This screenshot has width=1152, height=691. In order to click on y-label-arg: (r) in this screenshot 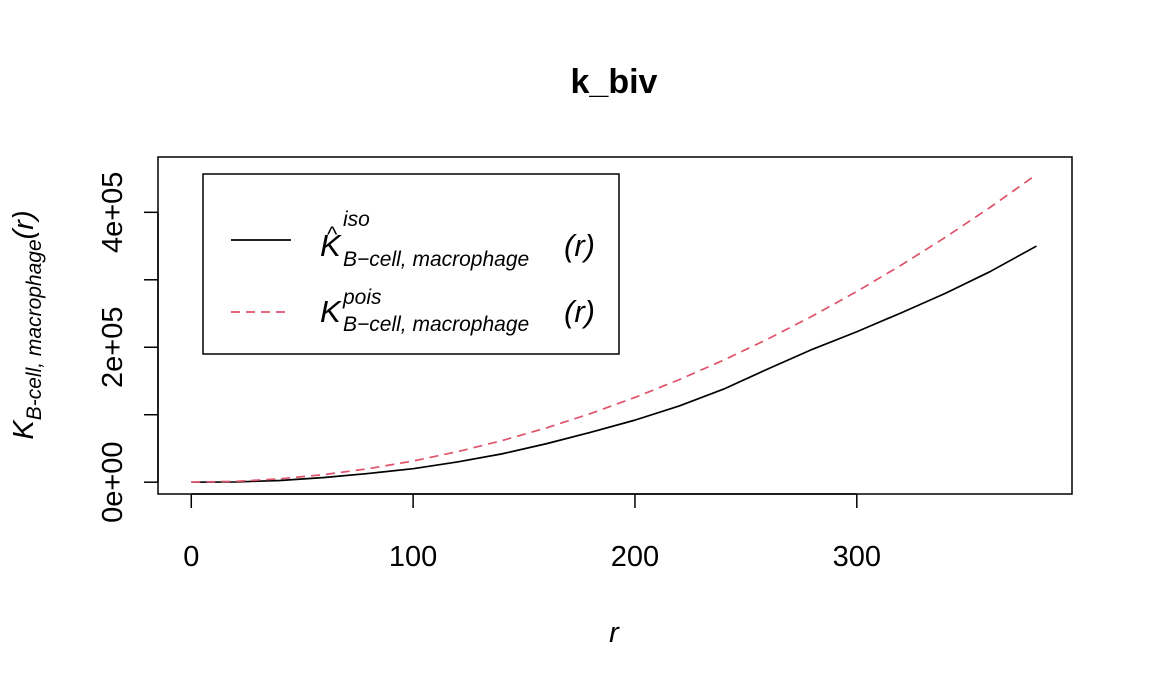, I will do `click(24, 224)`.